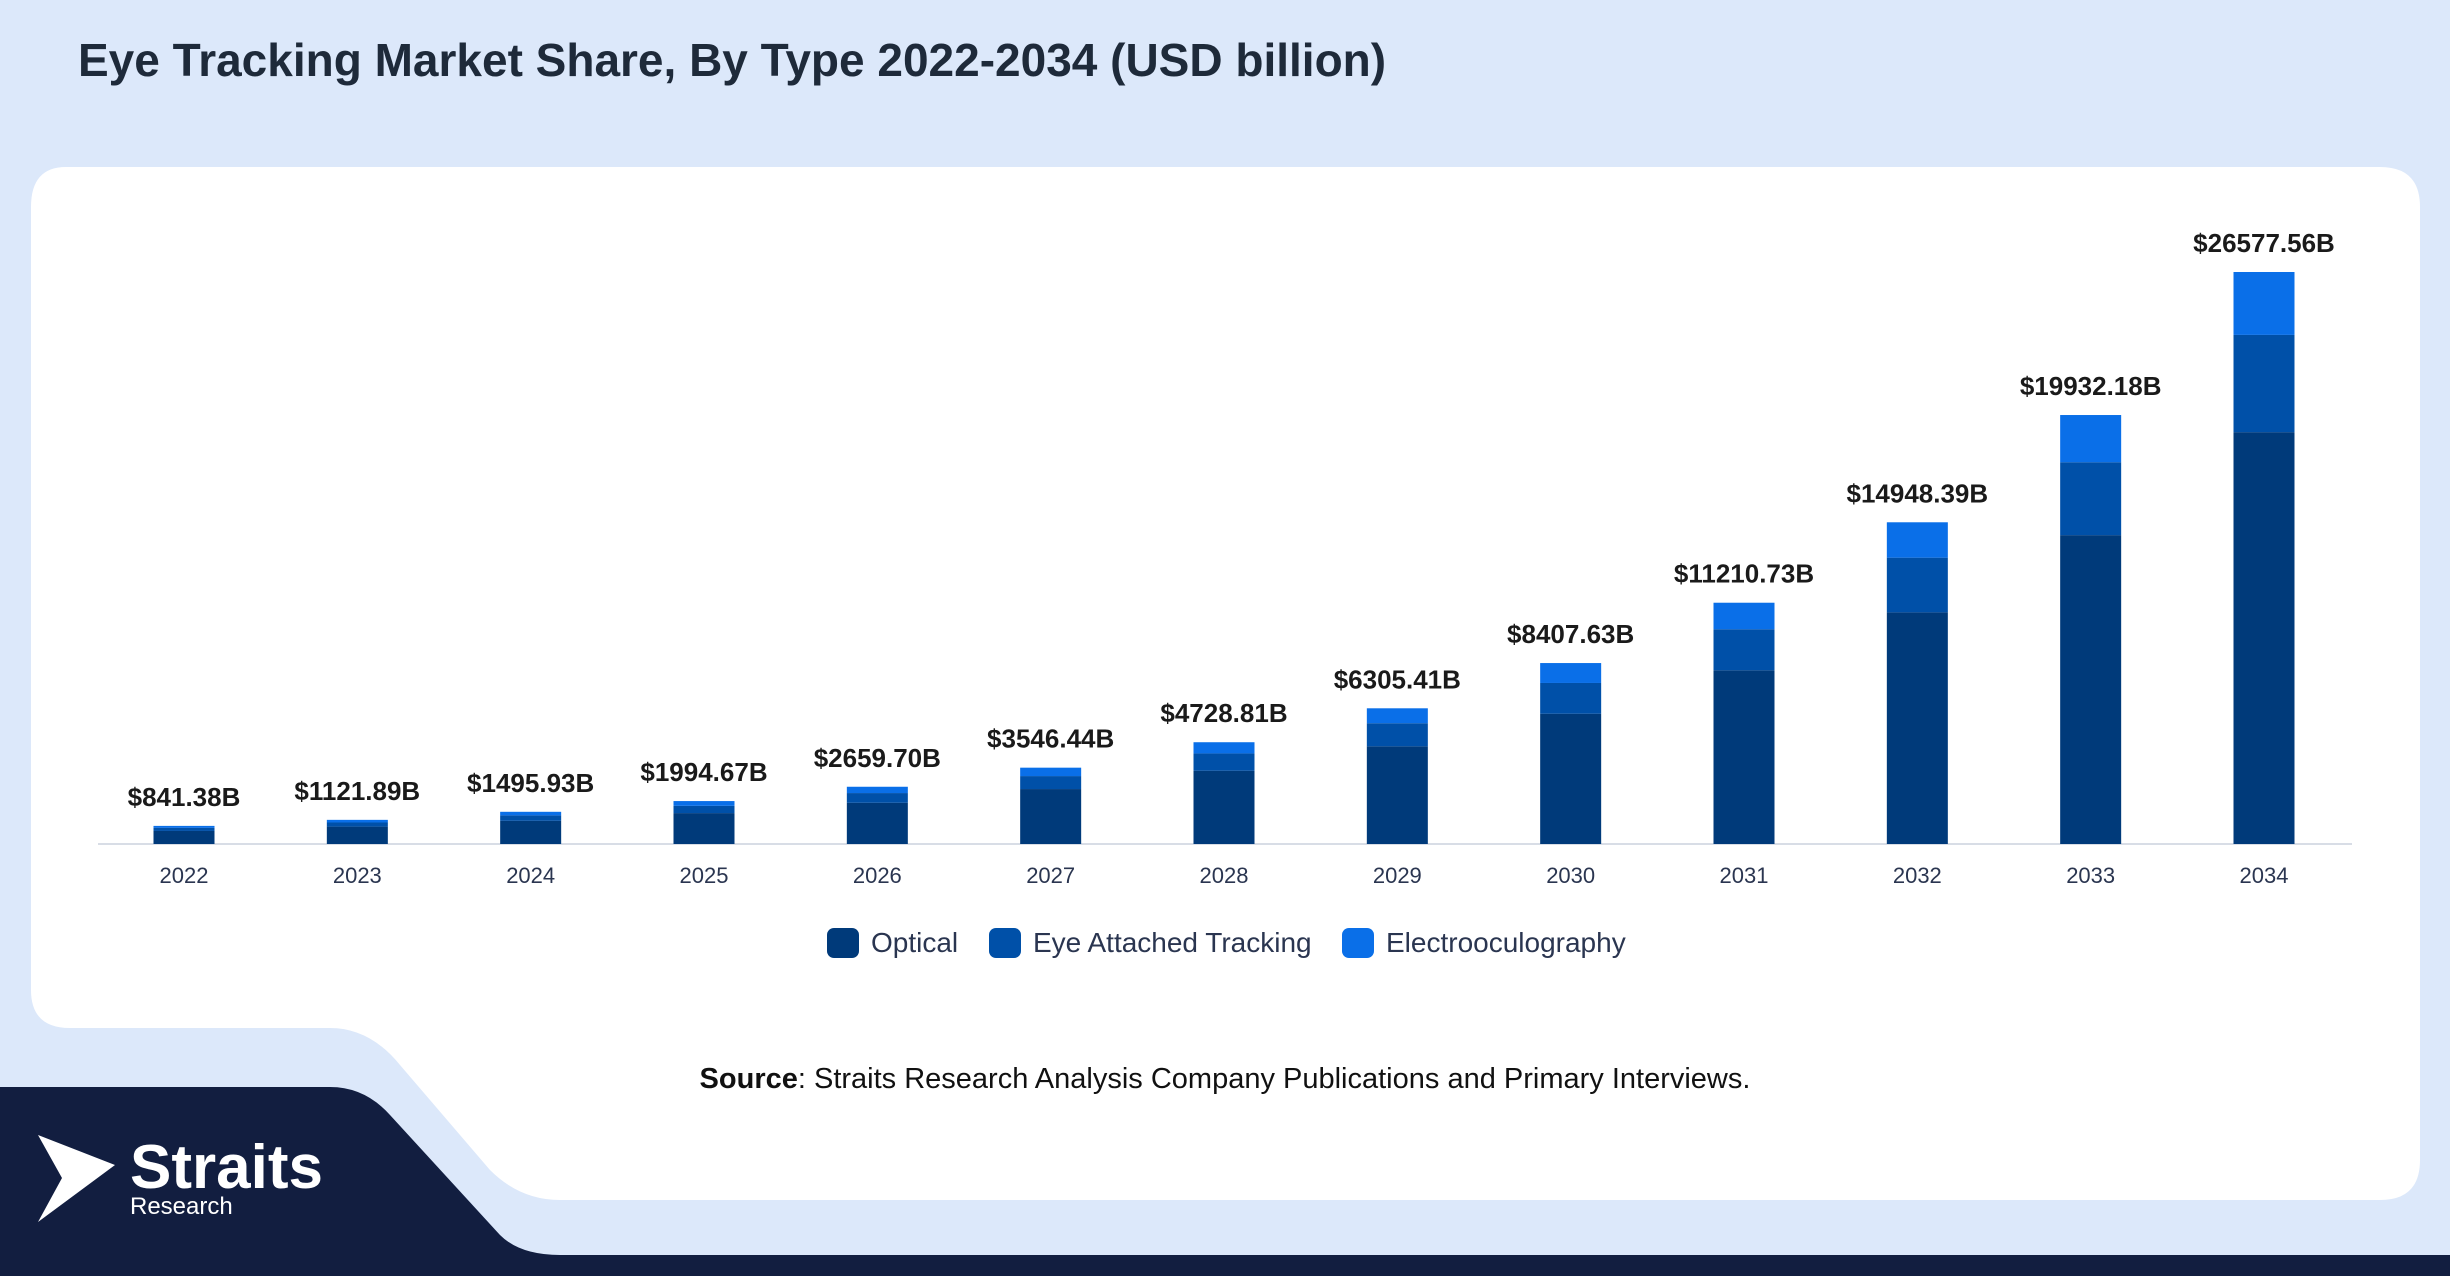  Describe the element at coordinates (184, 875) in the screenshot. I see `x-tick-label: 2022` at that location.